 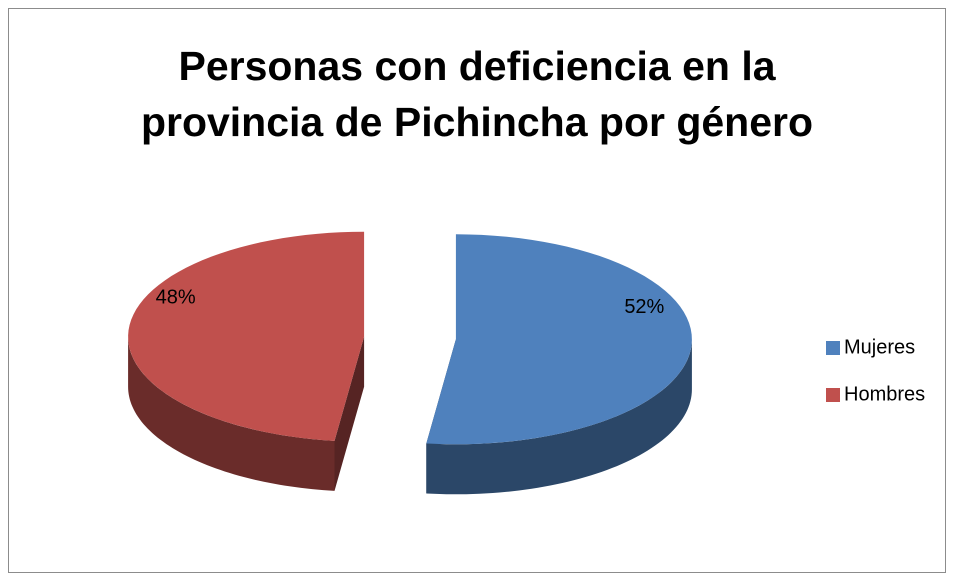 What do you see at coordinates (349, 413) in the screenshot?
I see `pie-slice-face` at bounding box center [349, 413].